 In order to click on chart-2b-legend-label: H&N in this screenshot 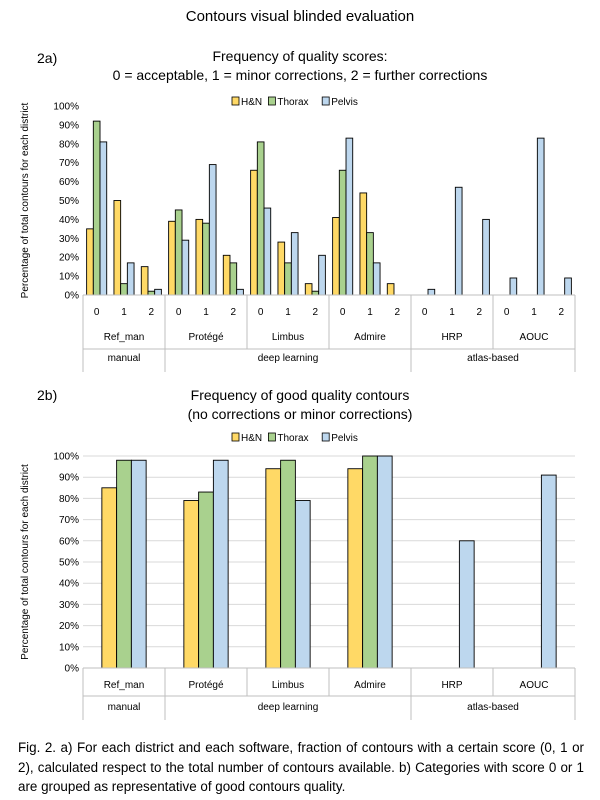, I will do `click(251, 438)`.